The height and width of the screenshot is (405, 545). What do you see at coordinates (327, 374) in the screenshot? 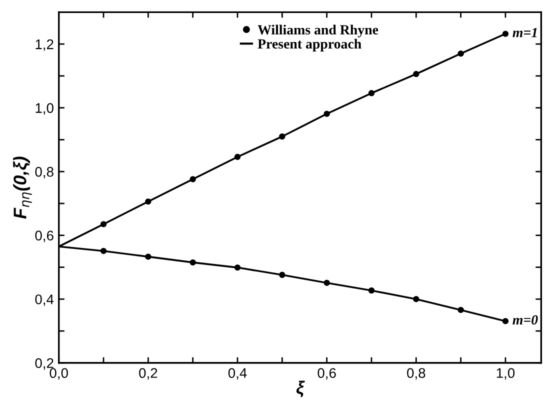
I see `x-tick-label: 0,6` at bounding box center [327, 374].